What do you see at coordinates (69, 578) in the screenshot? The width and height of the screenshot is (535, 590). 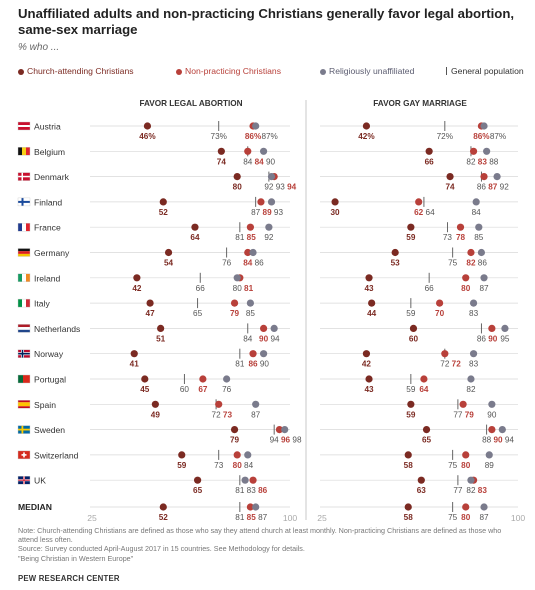 I see `brand-logo-text: PEW RESEARCH CENTER` at bounding box center [69, 578].